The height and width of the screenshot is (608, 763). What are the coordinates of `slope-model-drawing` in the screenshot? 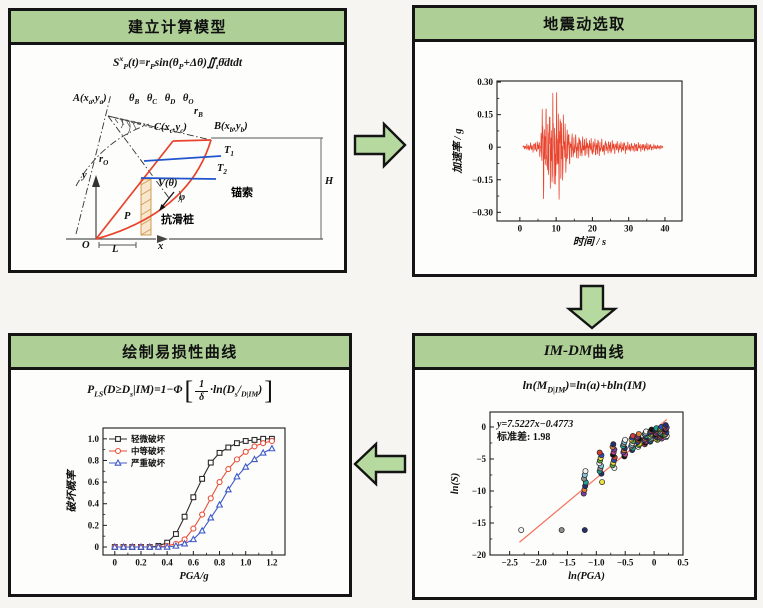 It's located at (194, 170).